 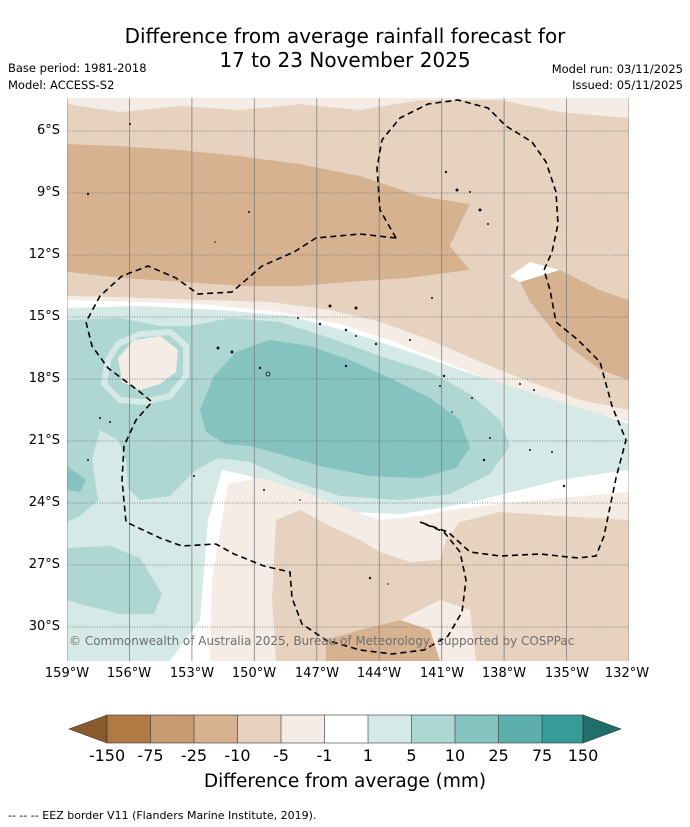 What do you see at coordinates (345, 781) in the screenshot?
I see `colorbar-title: Difference from average (mm)` at bounding box center [345, 781].